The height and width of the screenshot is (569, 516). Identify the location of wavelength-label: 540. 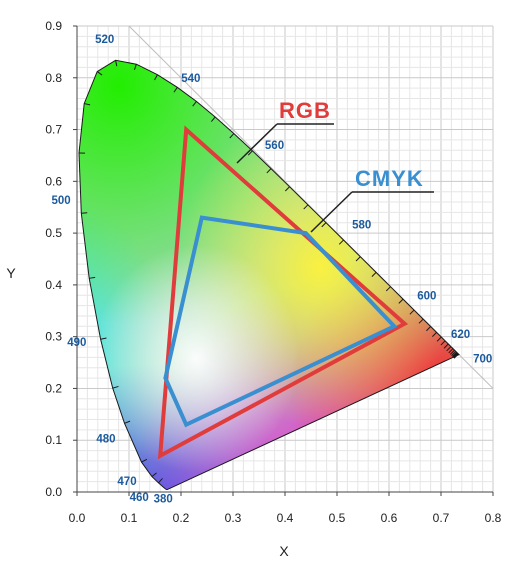
(190, 79).